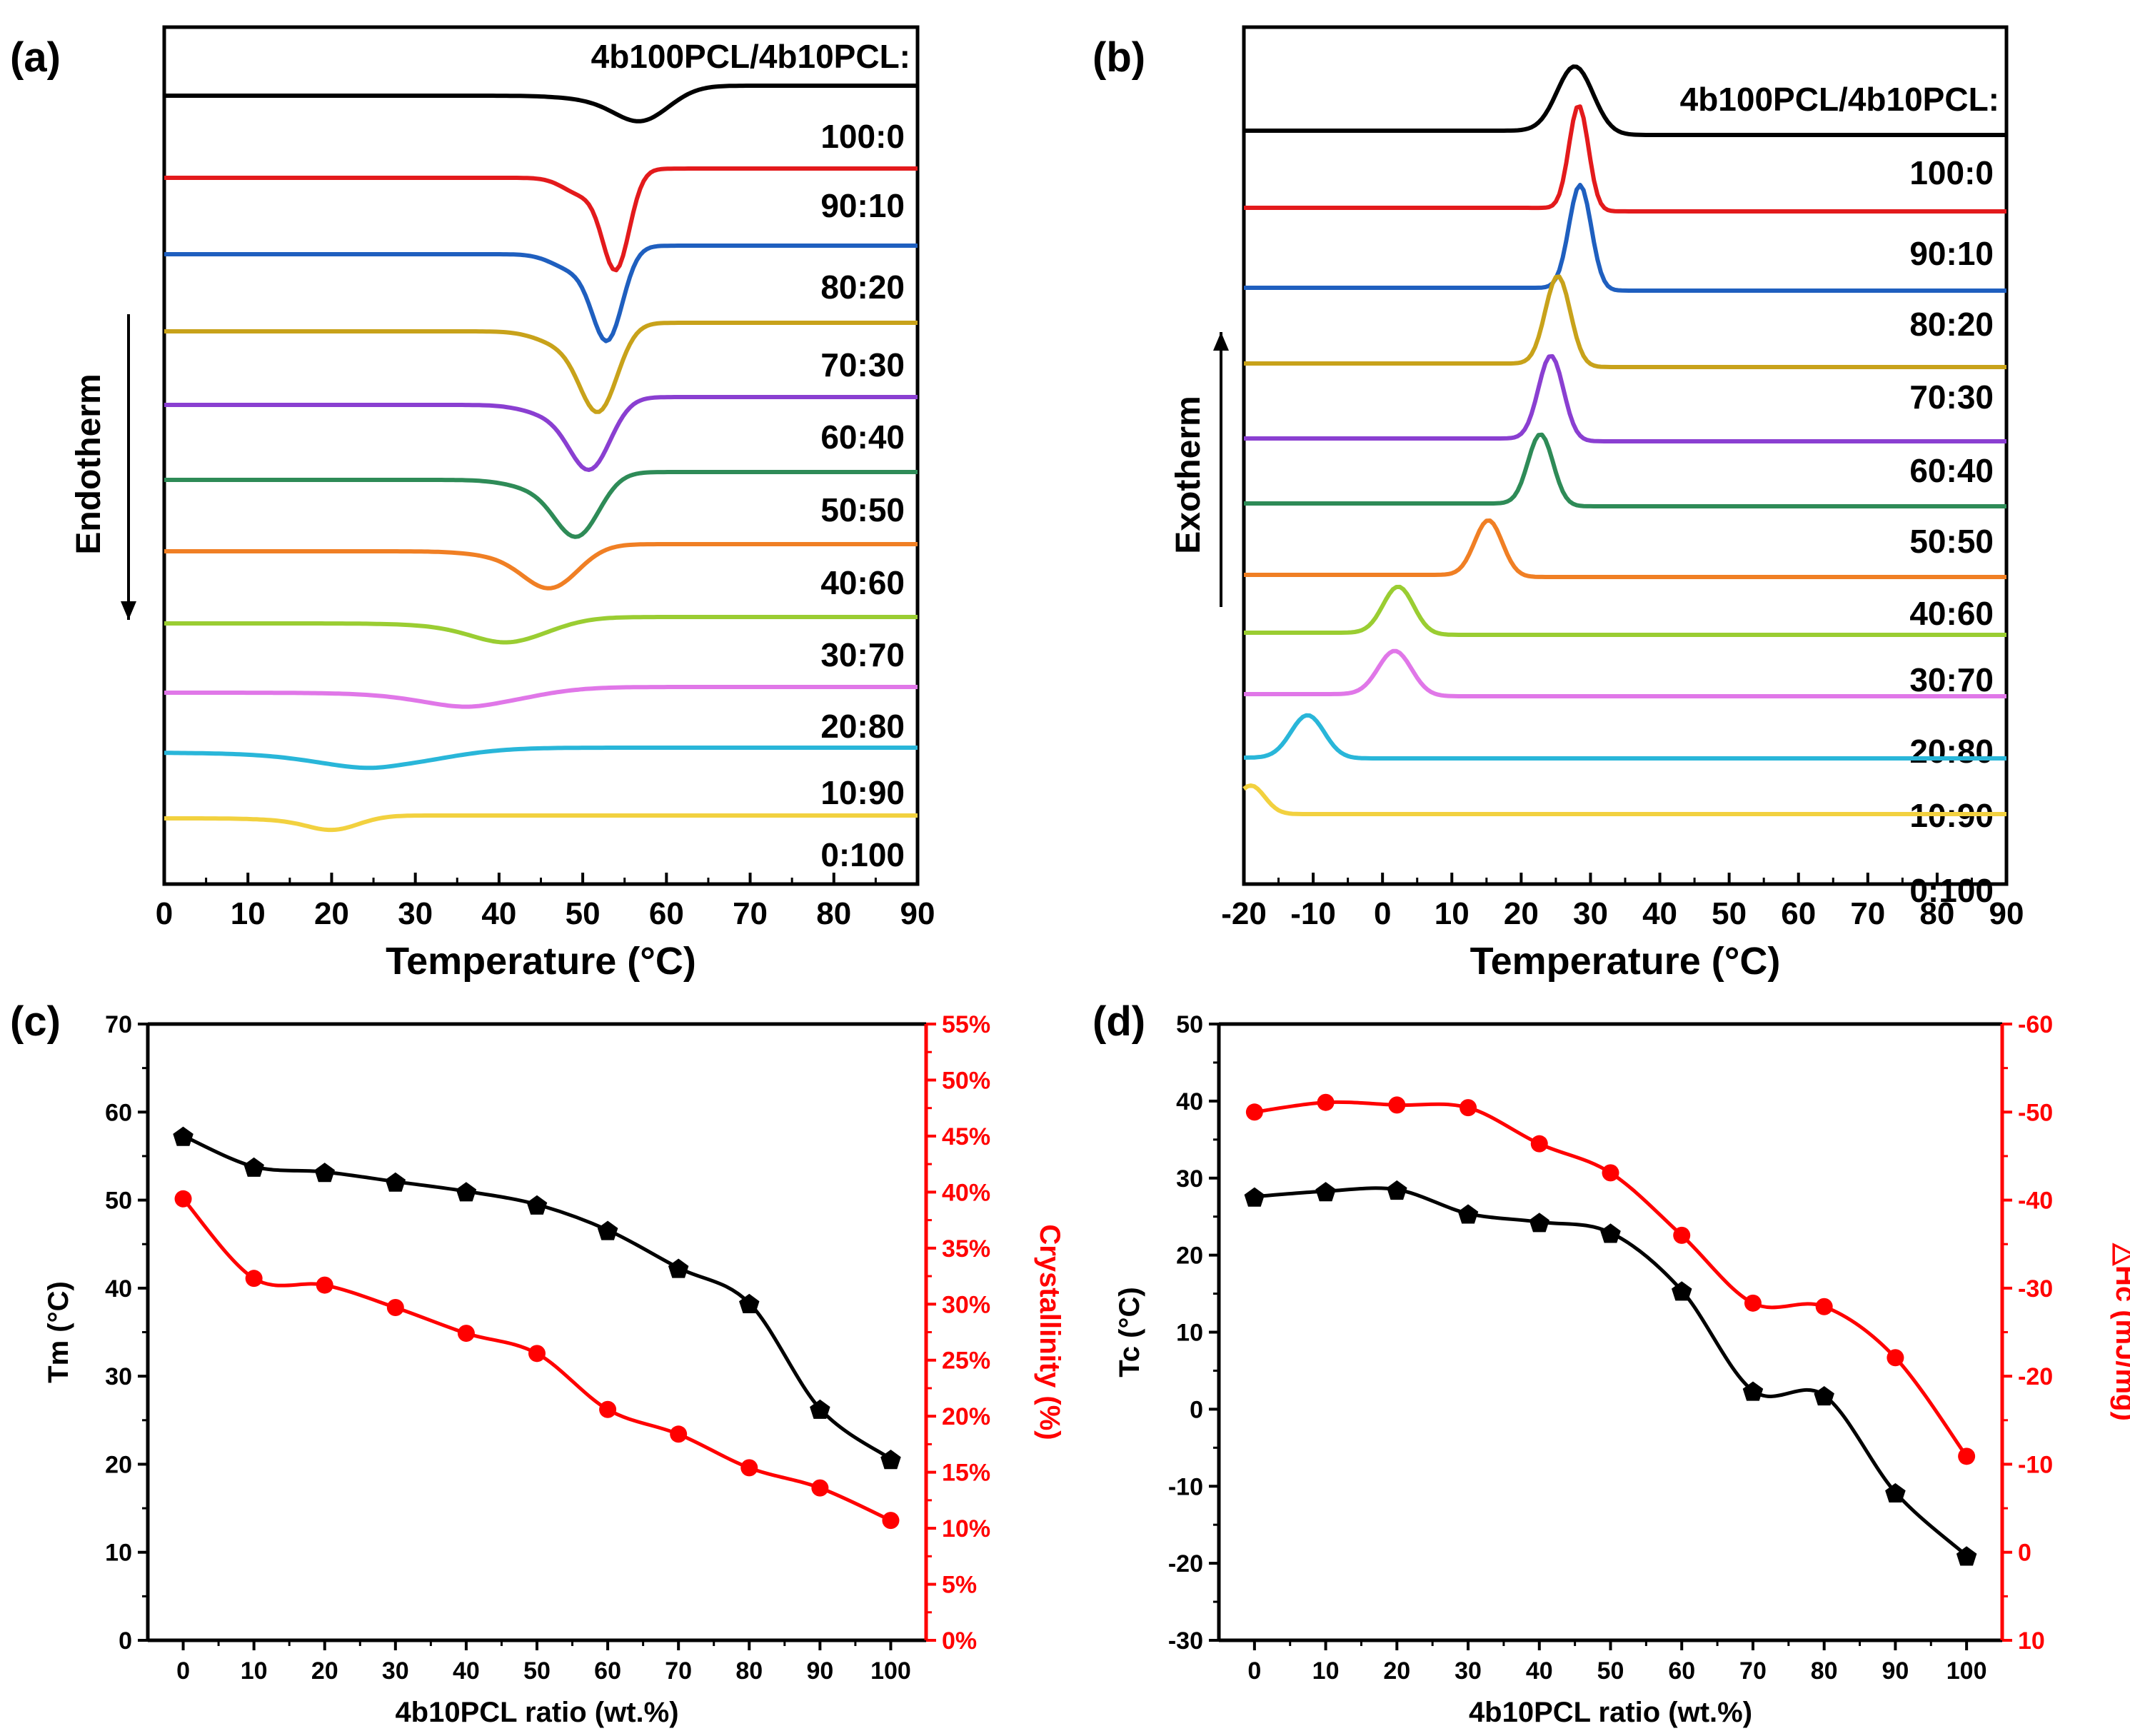  What do you see at coordinates (966, 1473) in the screenshot?
I see `right-y-tick-label: 15%` at bounding box center [966, 1473].